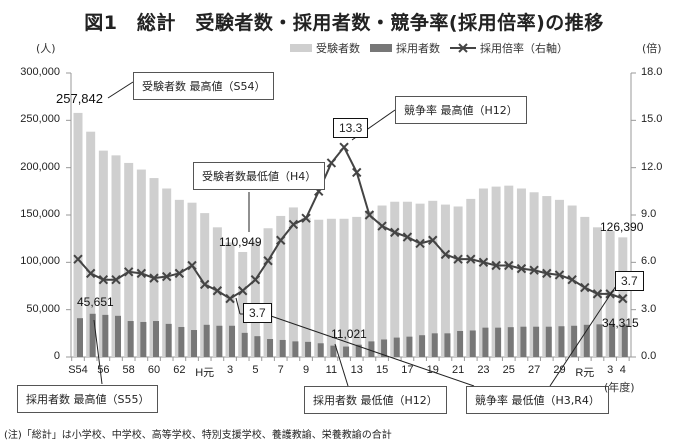  Describe the element at coordinates (432, 370) in the screenshot. I see `x-tick: 19` at that location.